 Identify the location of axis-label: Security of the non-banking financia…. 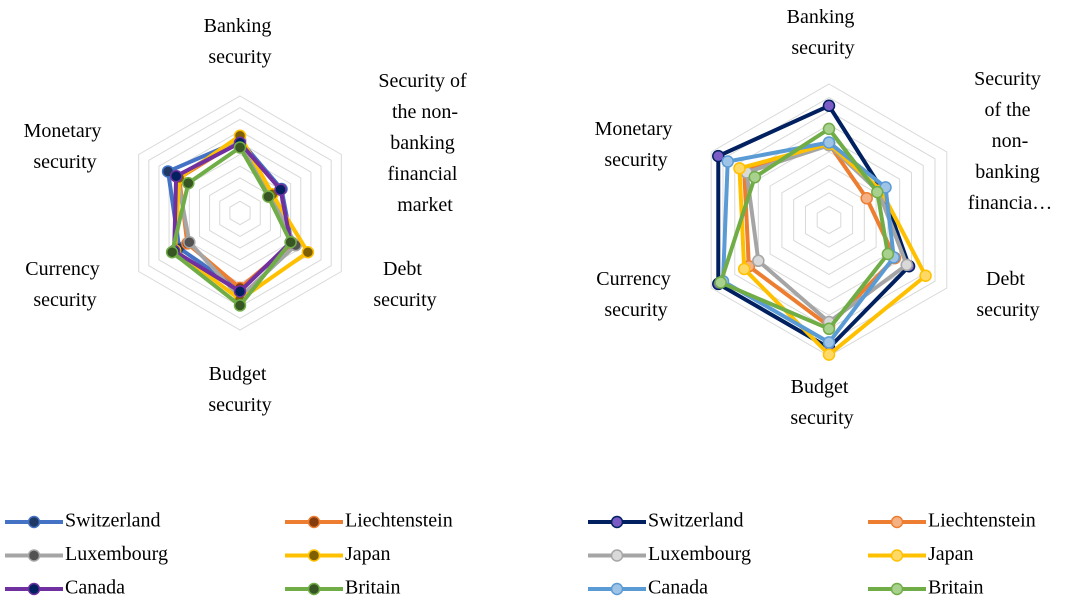
(1010, 141).